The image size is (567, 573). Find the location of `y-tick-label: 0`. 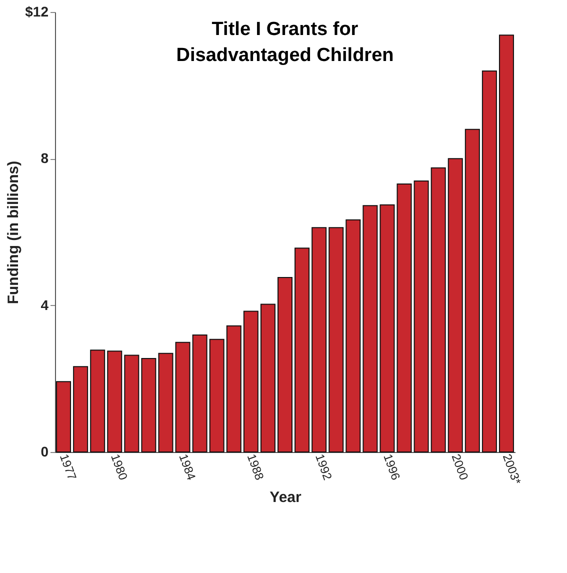

y-tick-label: 0 is located at coordinates (44, 452).